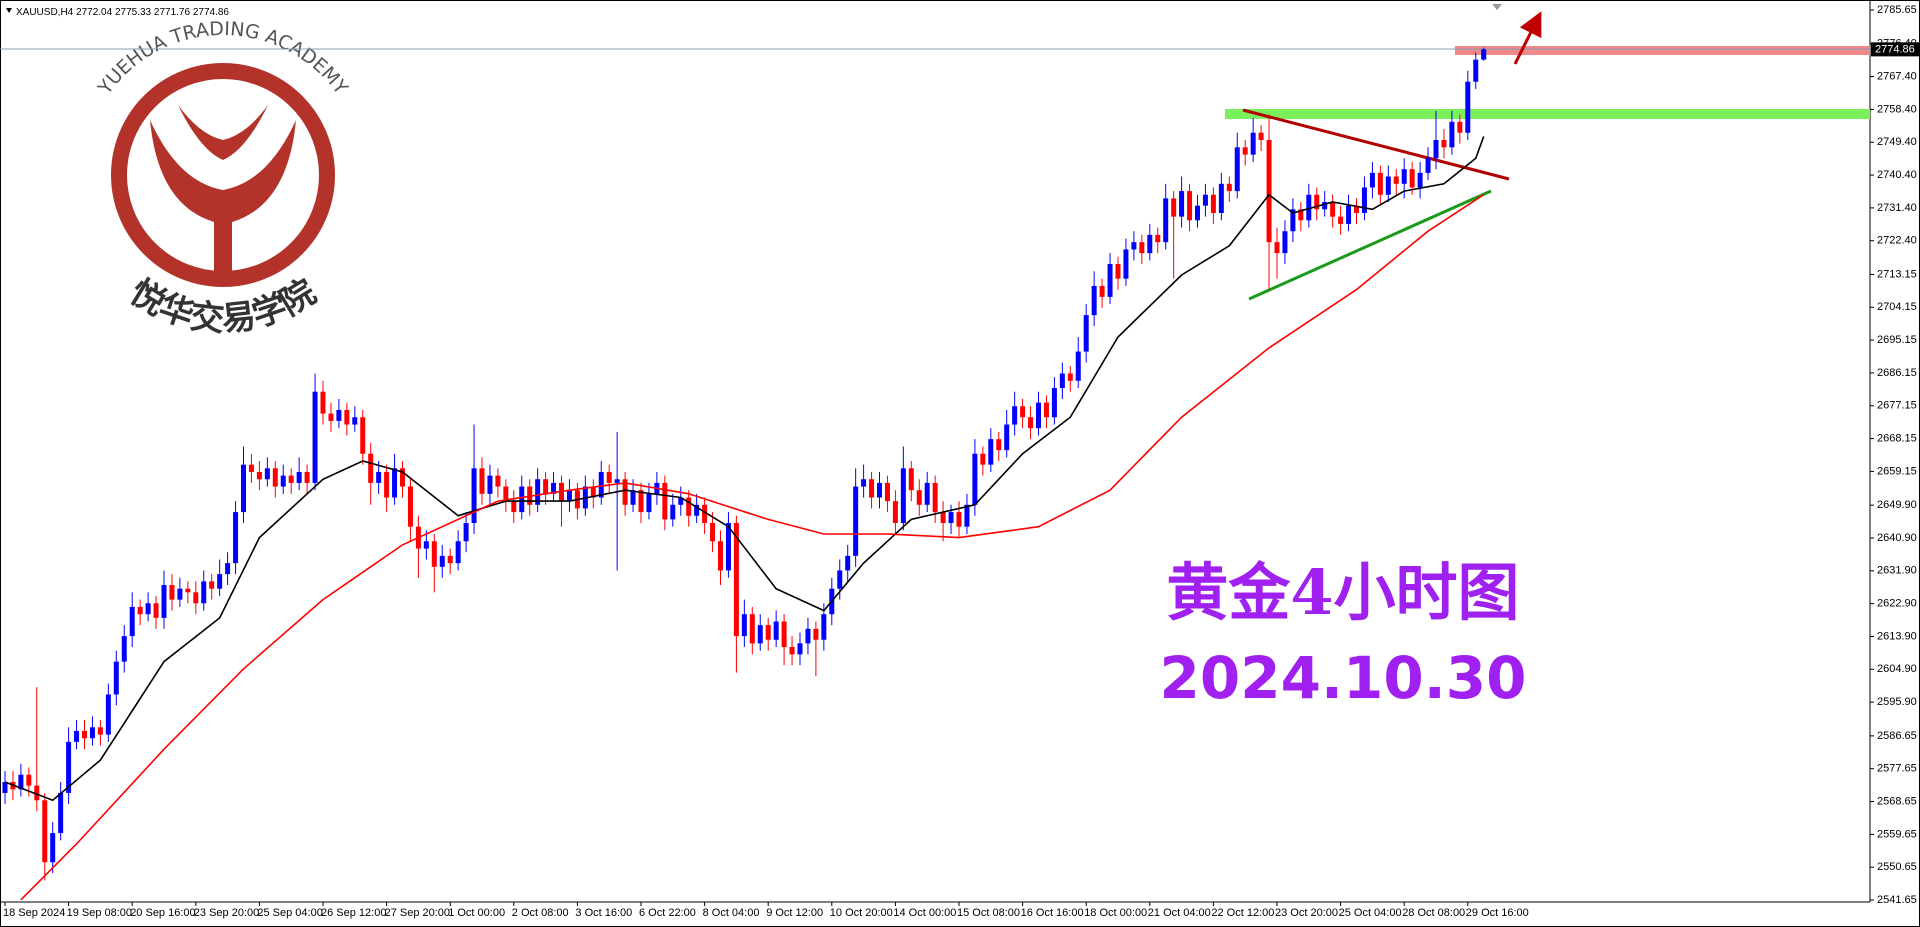 Image resolution: width=1920 pixels, height=927 pixels. What do you see at coordinates (1897, 900) in the screenshot?
I see `y-tick-label: 2541.65` at bounding box center [1897, 900].